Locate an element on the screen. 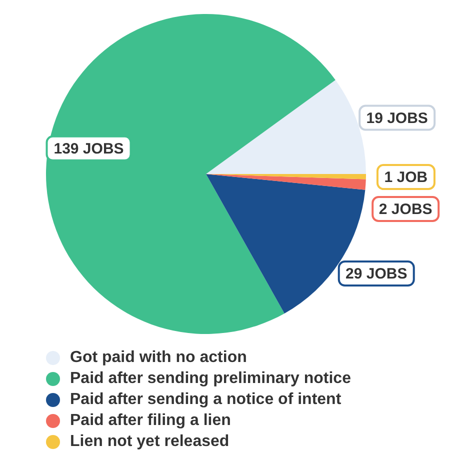 This screenshot has height=469, width=455. data-label: 19 JOBS is located at coordinates (397, 118).